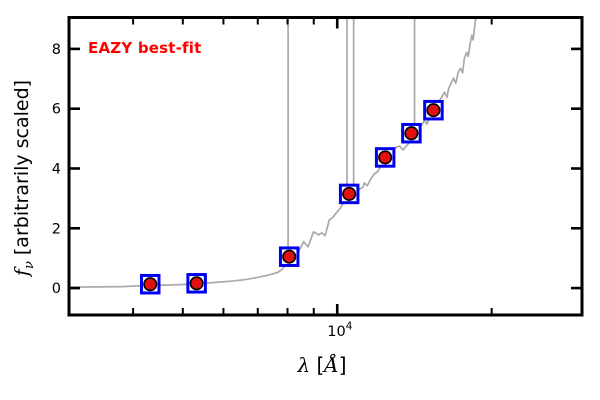 This screenshot has height=400, width=600. What do you see at coordinates (56, 169) in the screenshot?
I see `y-tick-label: 4` at bounding box center [56, 169].